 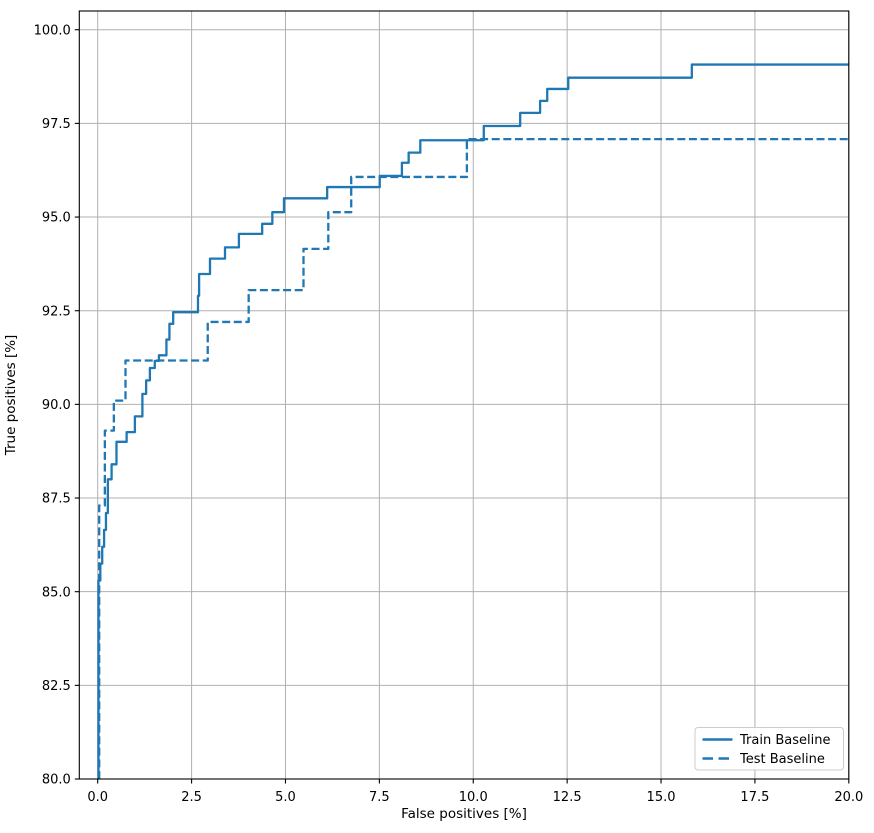 I want to click on x-tick-label: 15.0, so click(x=661, y=797).